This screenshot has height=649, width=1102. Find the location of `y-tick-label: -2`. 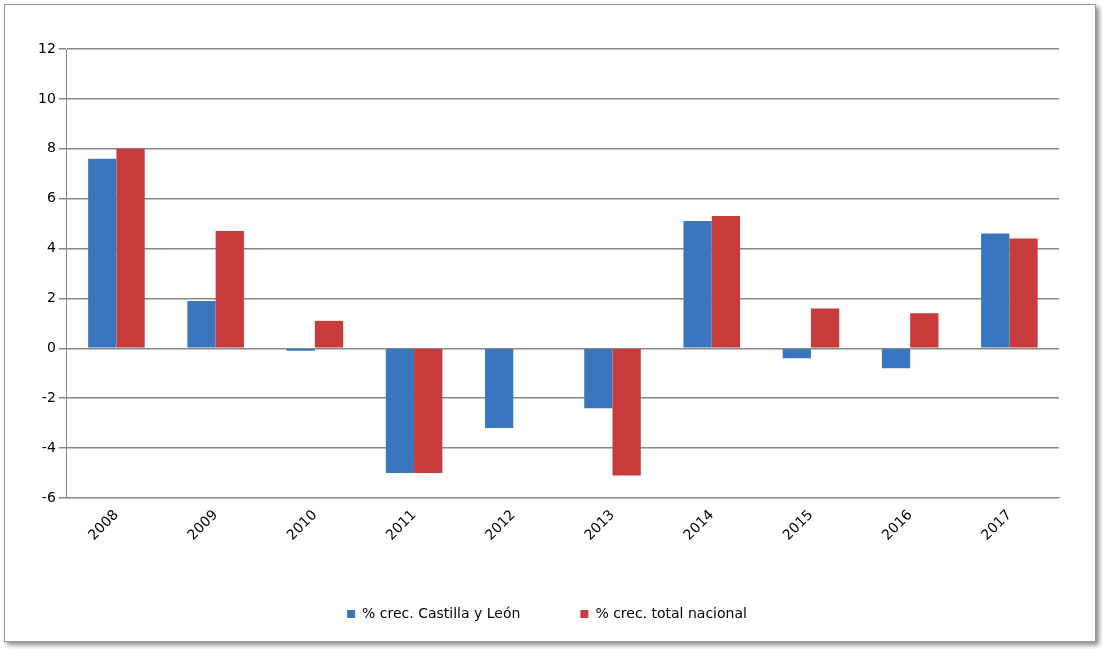

y-tick-label: -2 is located at coordinates (48, 396).